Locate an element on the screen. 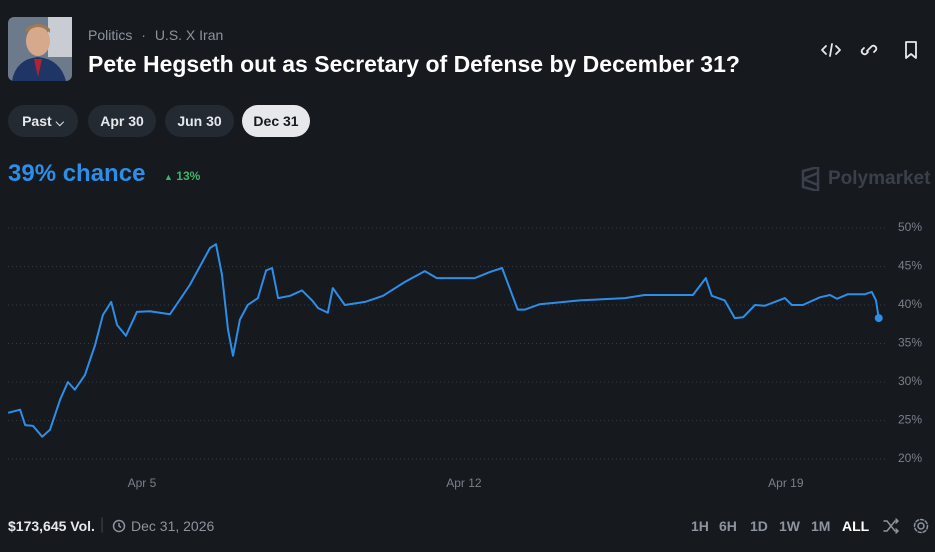 This screenshot has width=935, height=552. change-value: 13% is located at coordinates (188, 176).